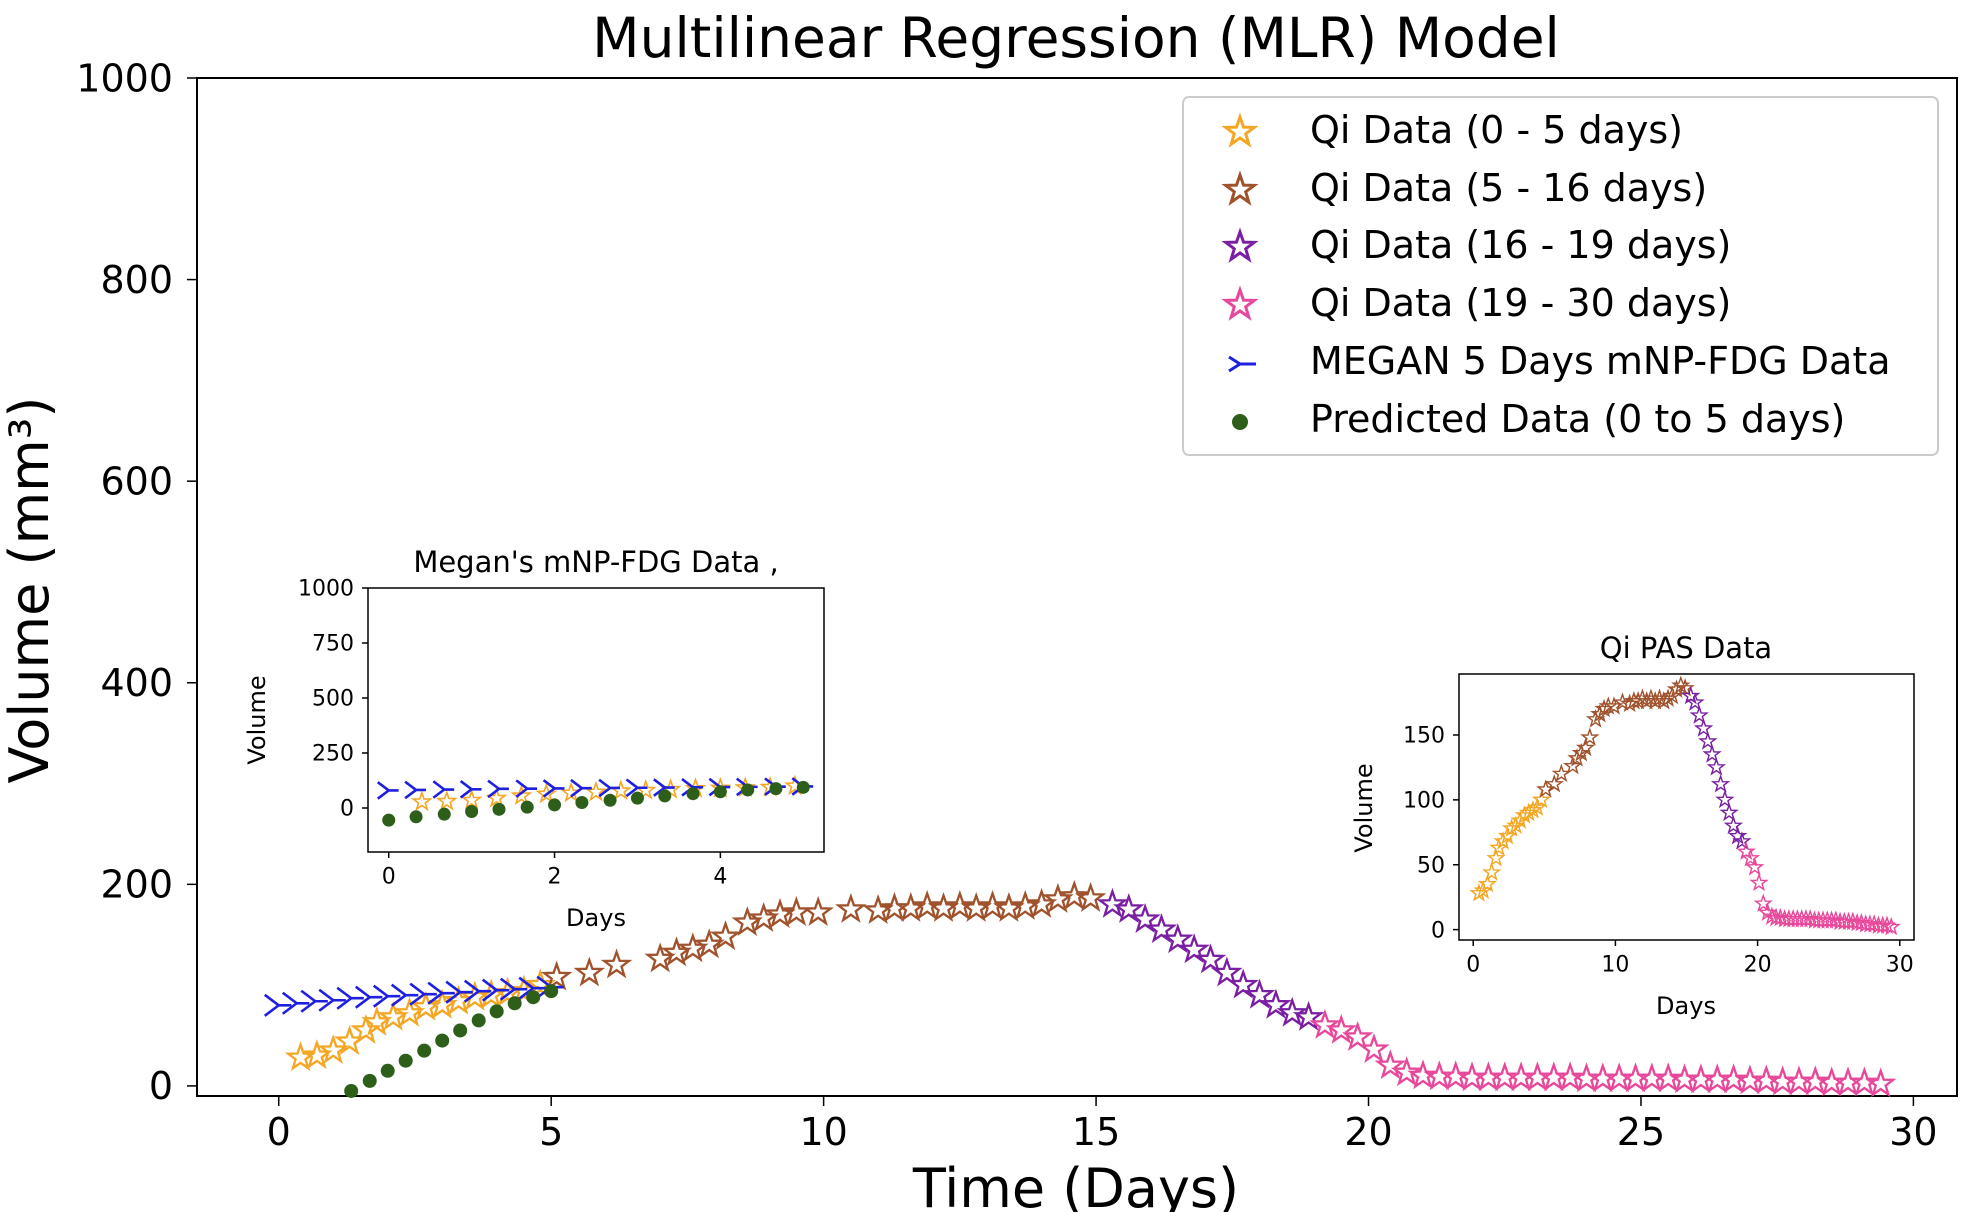 This screenshot has height=1212, width=1977. What do you see at coordinates (1364, 807) in the screenshot?
I see `inset-right-y-label: Volume` at bounding box center [1364, 807].